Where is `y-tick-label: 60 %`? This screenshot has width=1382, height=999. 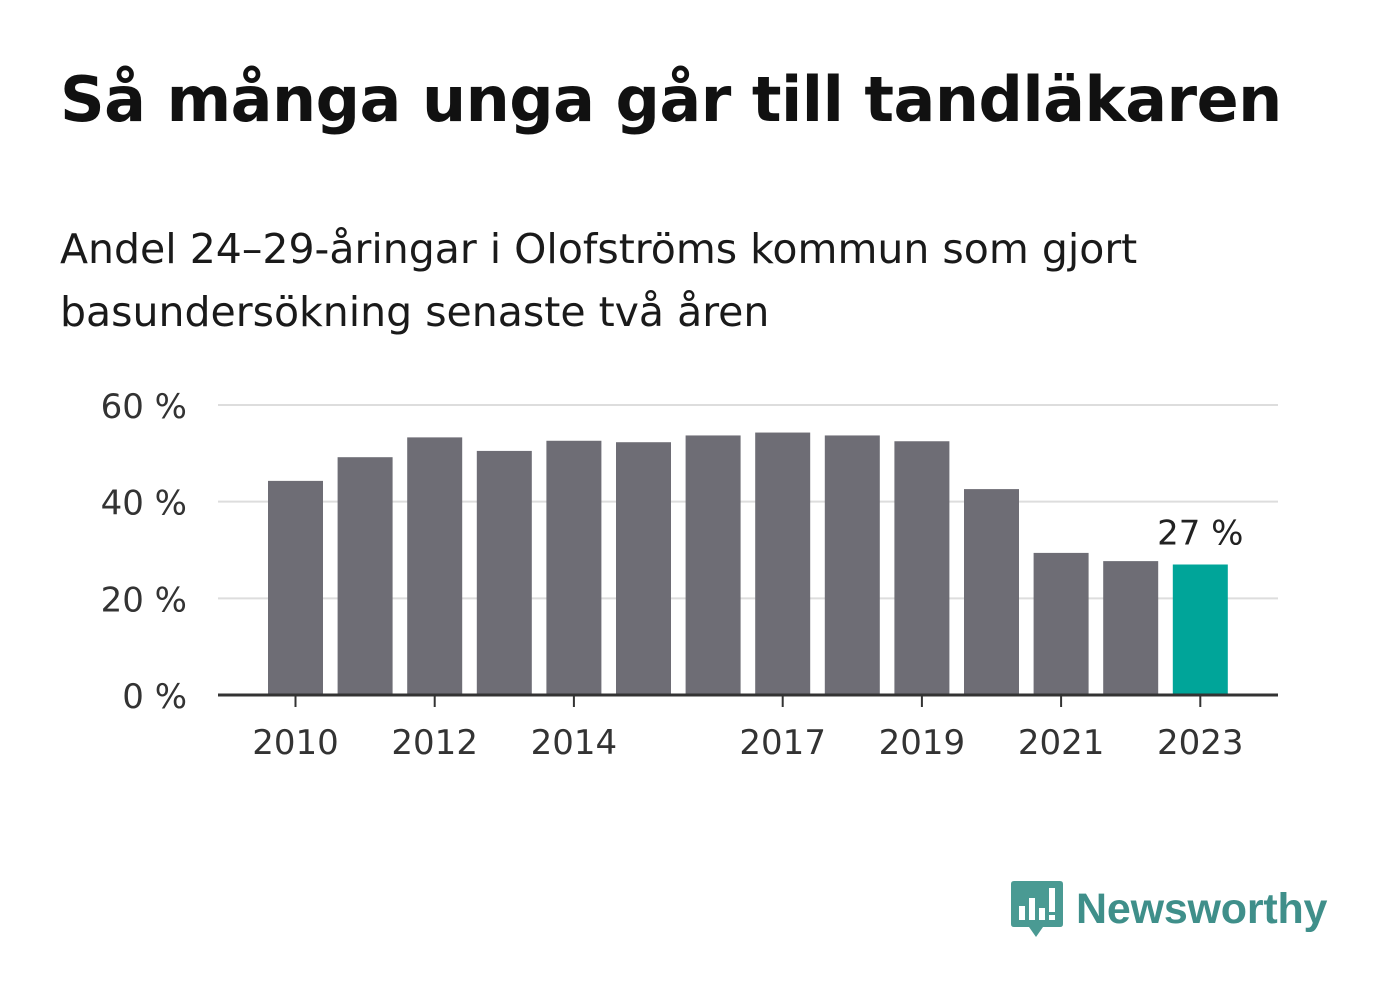 y-tick-label: 60 % is located at coordinates (144, 407).